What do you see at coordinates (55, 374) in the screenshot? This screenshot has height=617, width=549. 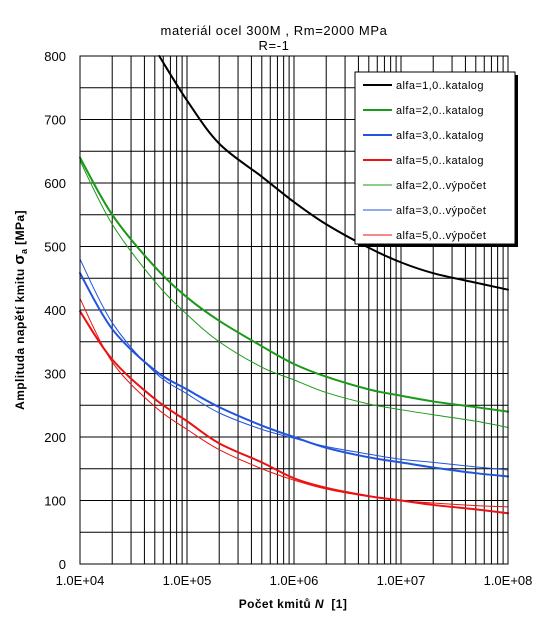 I see `y-tick-label: 300` at bounding box center [55, 374].